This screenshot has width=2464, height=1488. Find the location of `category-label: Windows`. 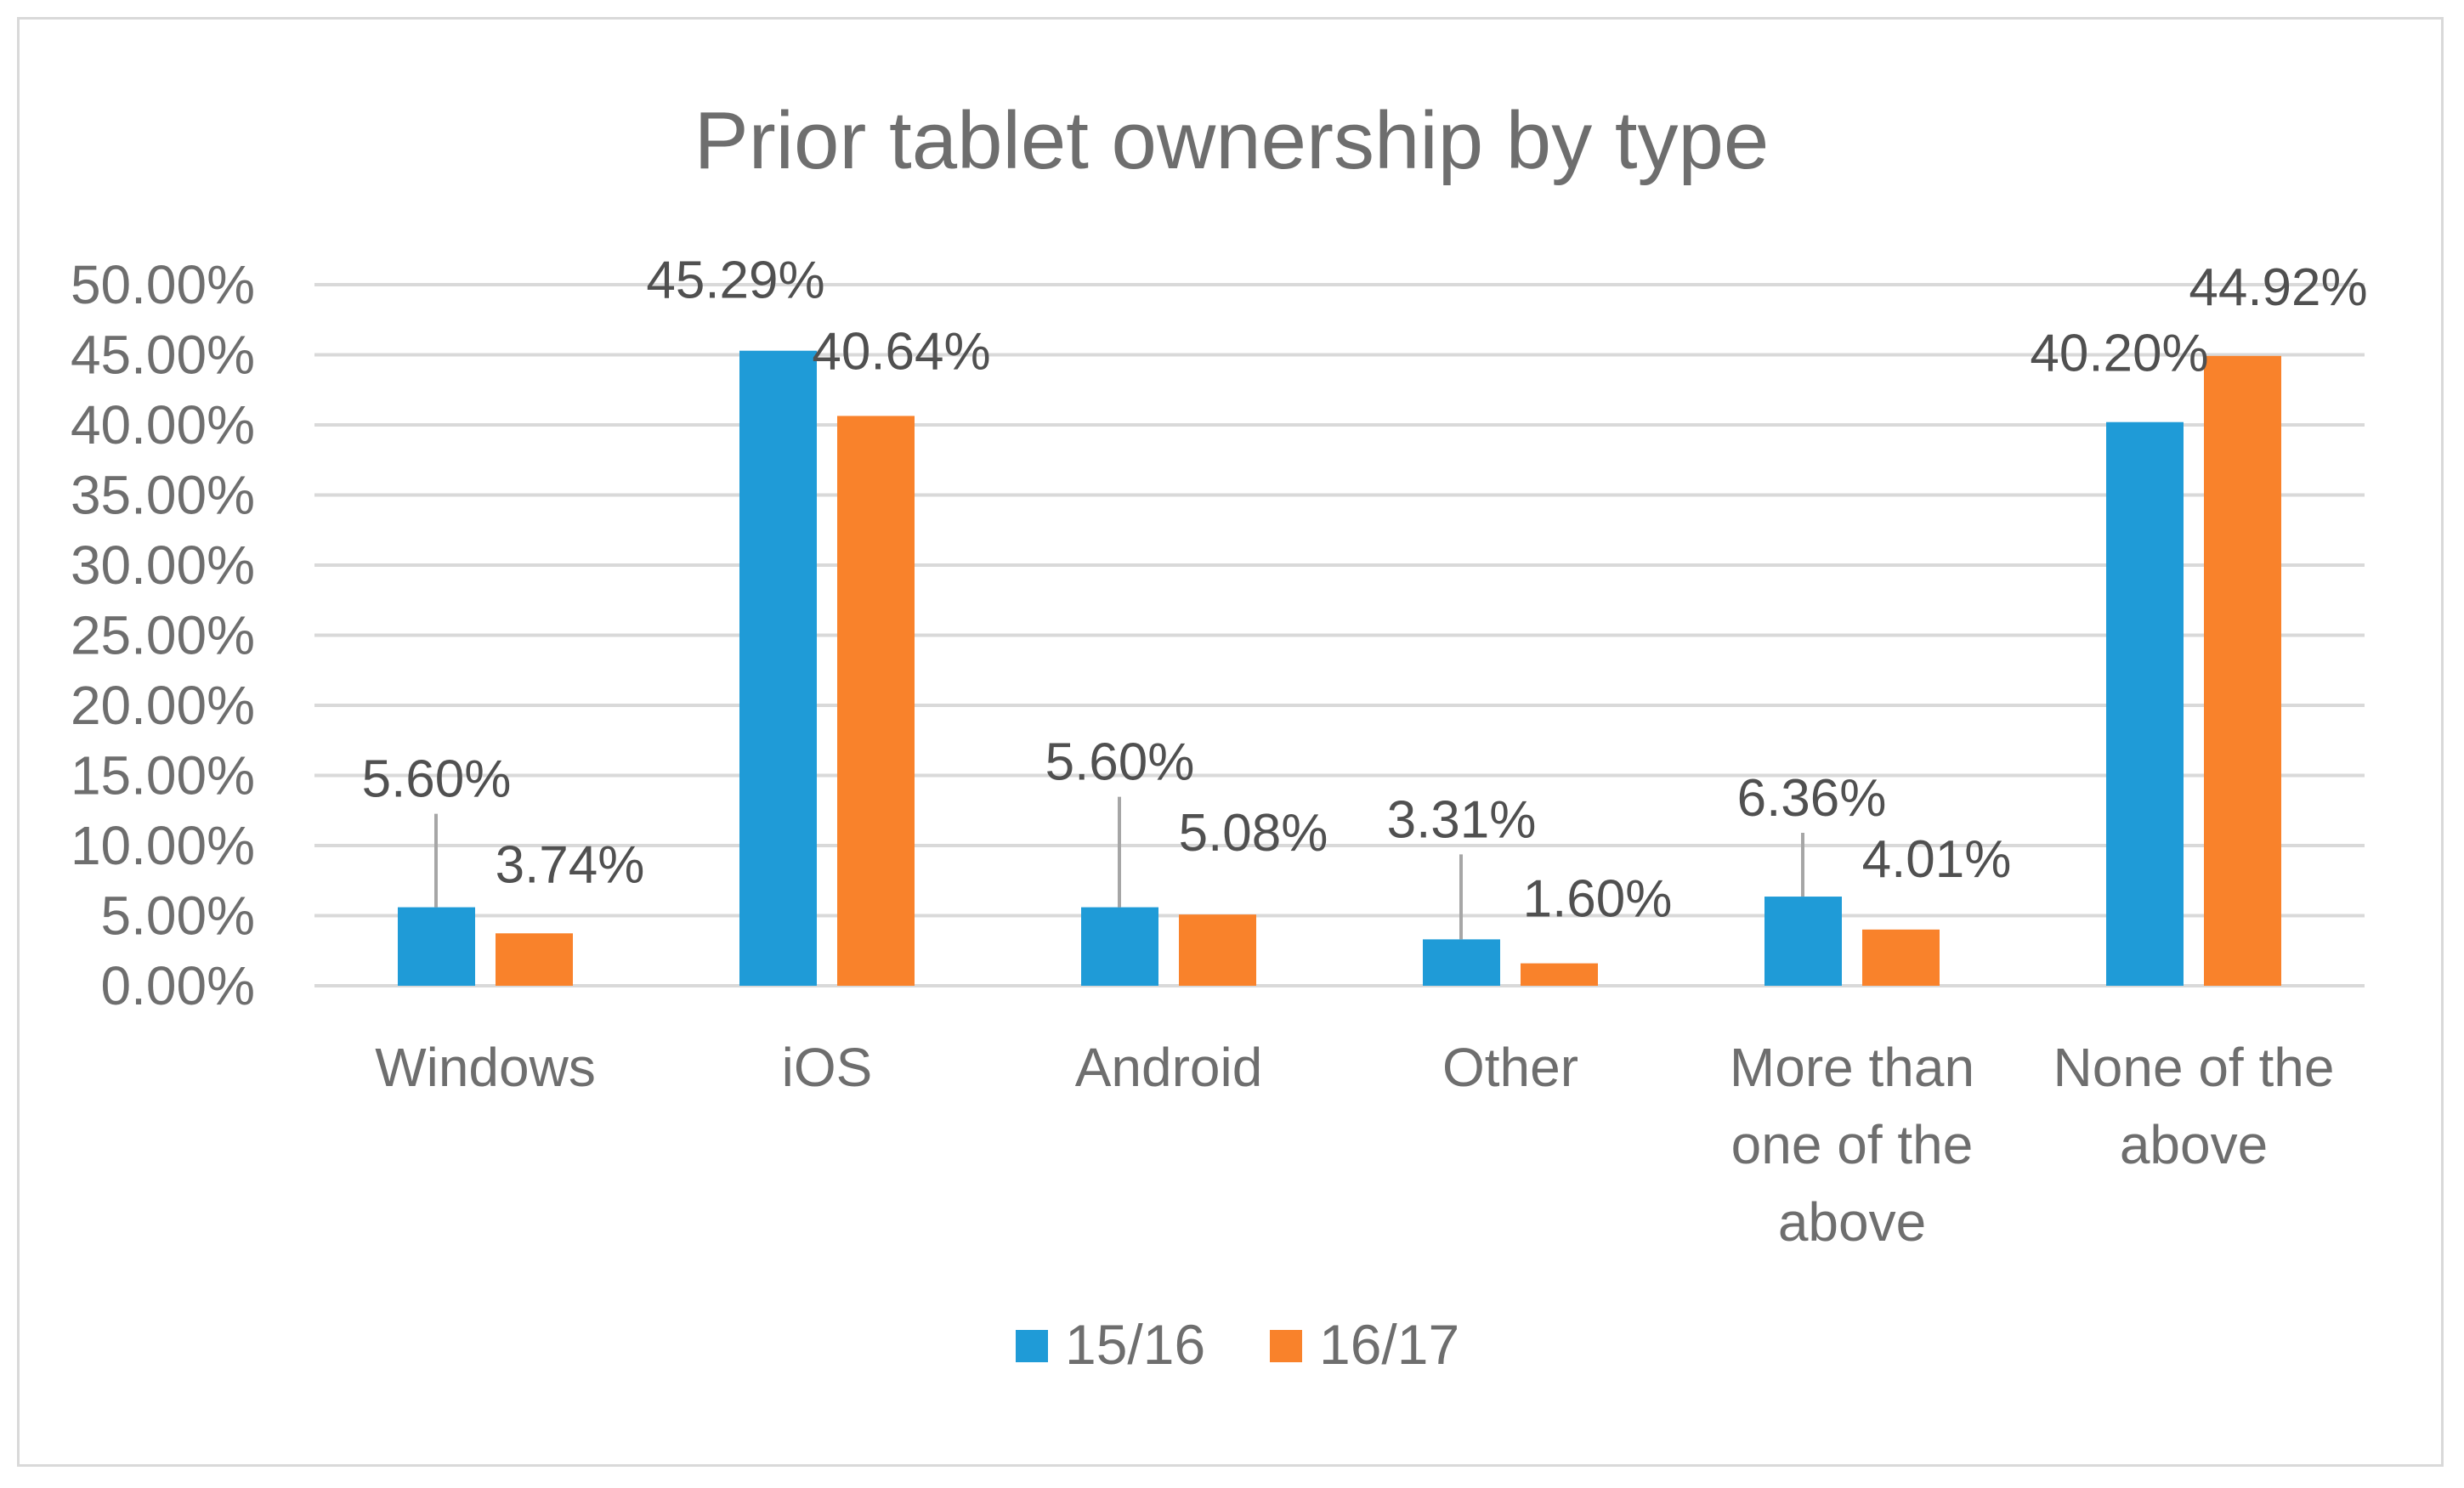

category-label: Windows is located at coordinates (486, 1067).